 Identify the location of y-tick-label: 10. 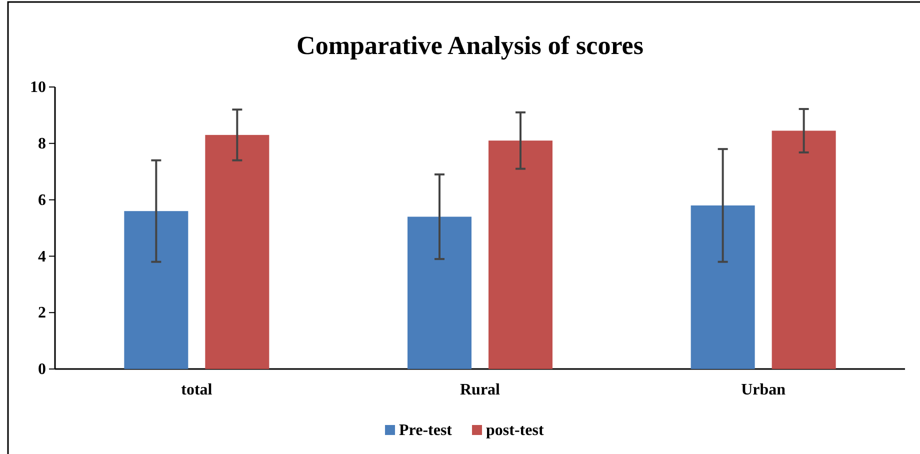
(38, 87).